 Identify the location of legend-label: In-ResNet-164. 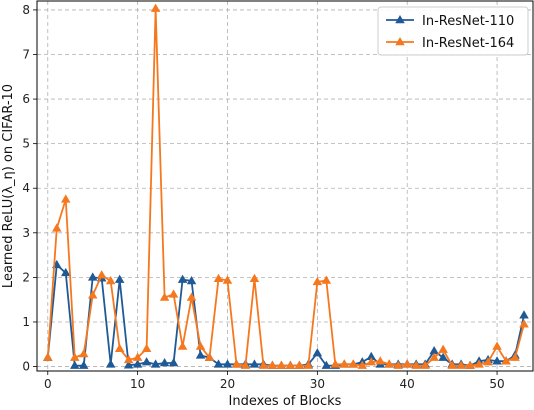
(468, 43).